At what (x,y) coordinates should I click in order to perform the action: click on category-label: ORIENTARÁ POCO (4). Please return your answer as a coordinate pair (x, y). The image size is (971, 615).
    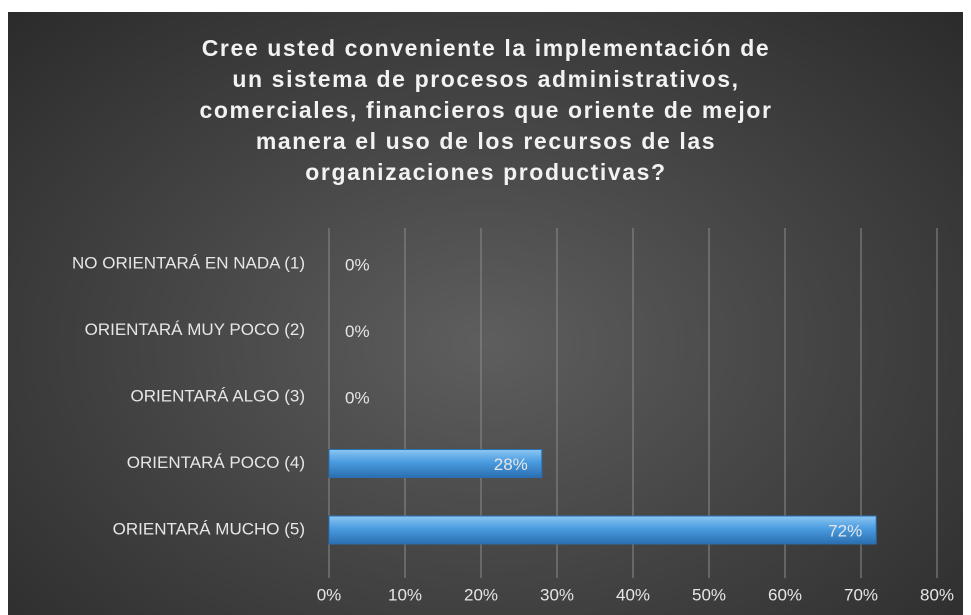
    Looking at the image, I should click on (216, 462).